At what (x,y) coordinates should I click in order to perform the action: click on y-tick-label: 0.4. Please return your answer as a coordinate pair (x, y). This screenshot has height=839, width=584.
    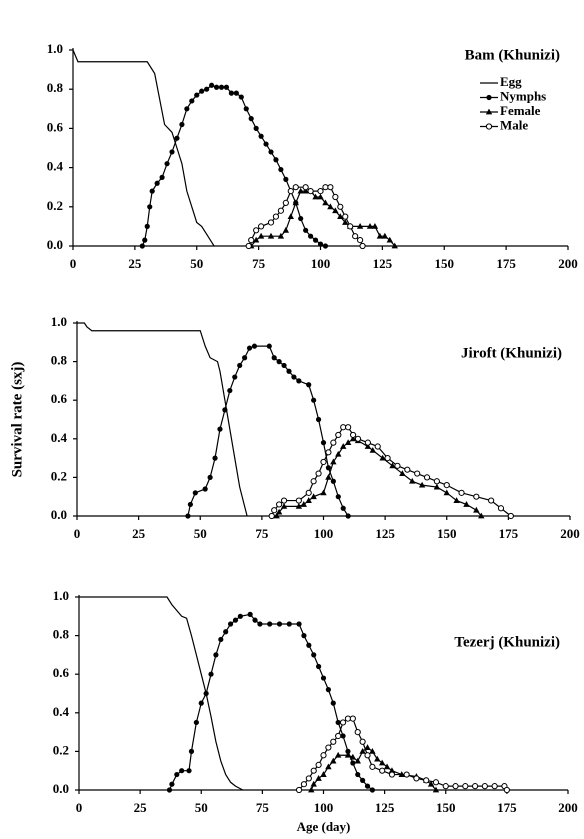
    Looking at the image, I should click on (59, 437).